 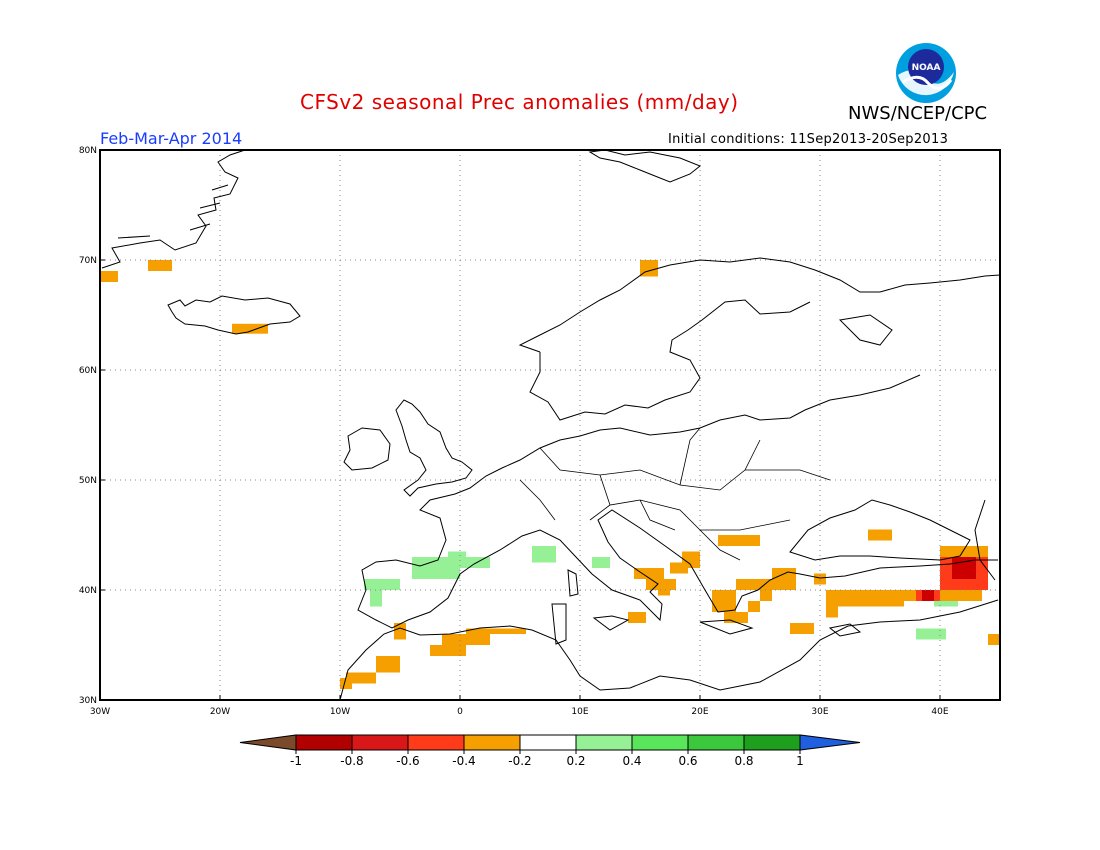 What do you see at coordinates (88, 261) in the screenshot?
I see `lat-tick-label: 70N` at bounding box center [88, 261].